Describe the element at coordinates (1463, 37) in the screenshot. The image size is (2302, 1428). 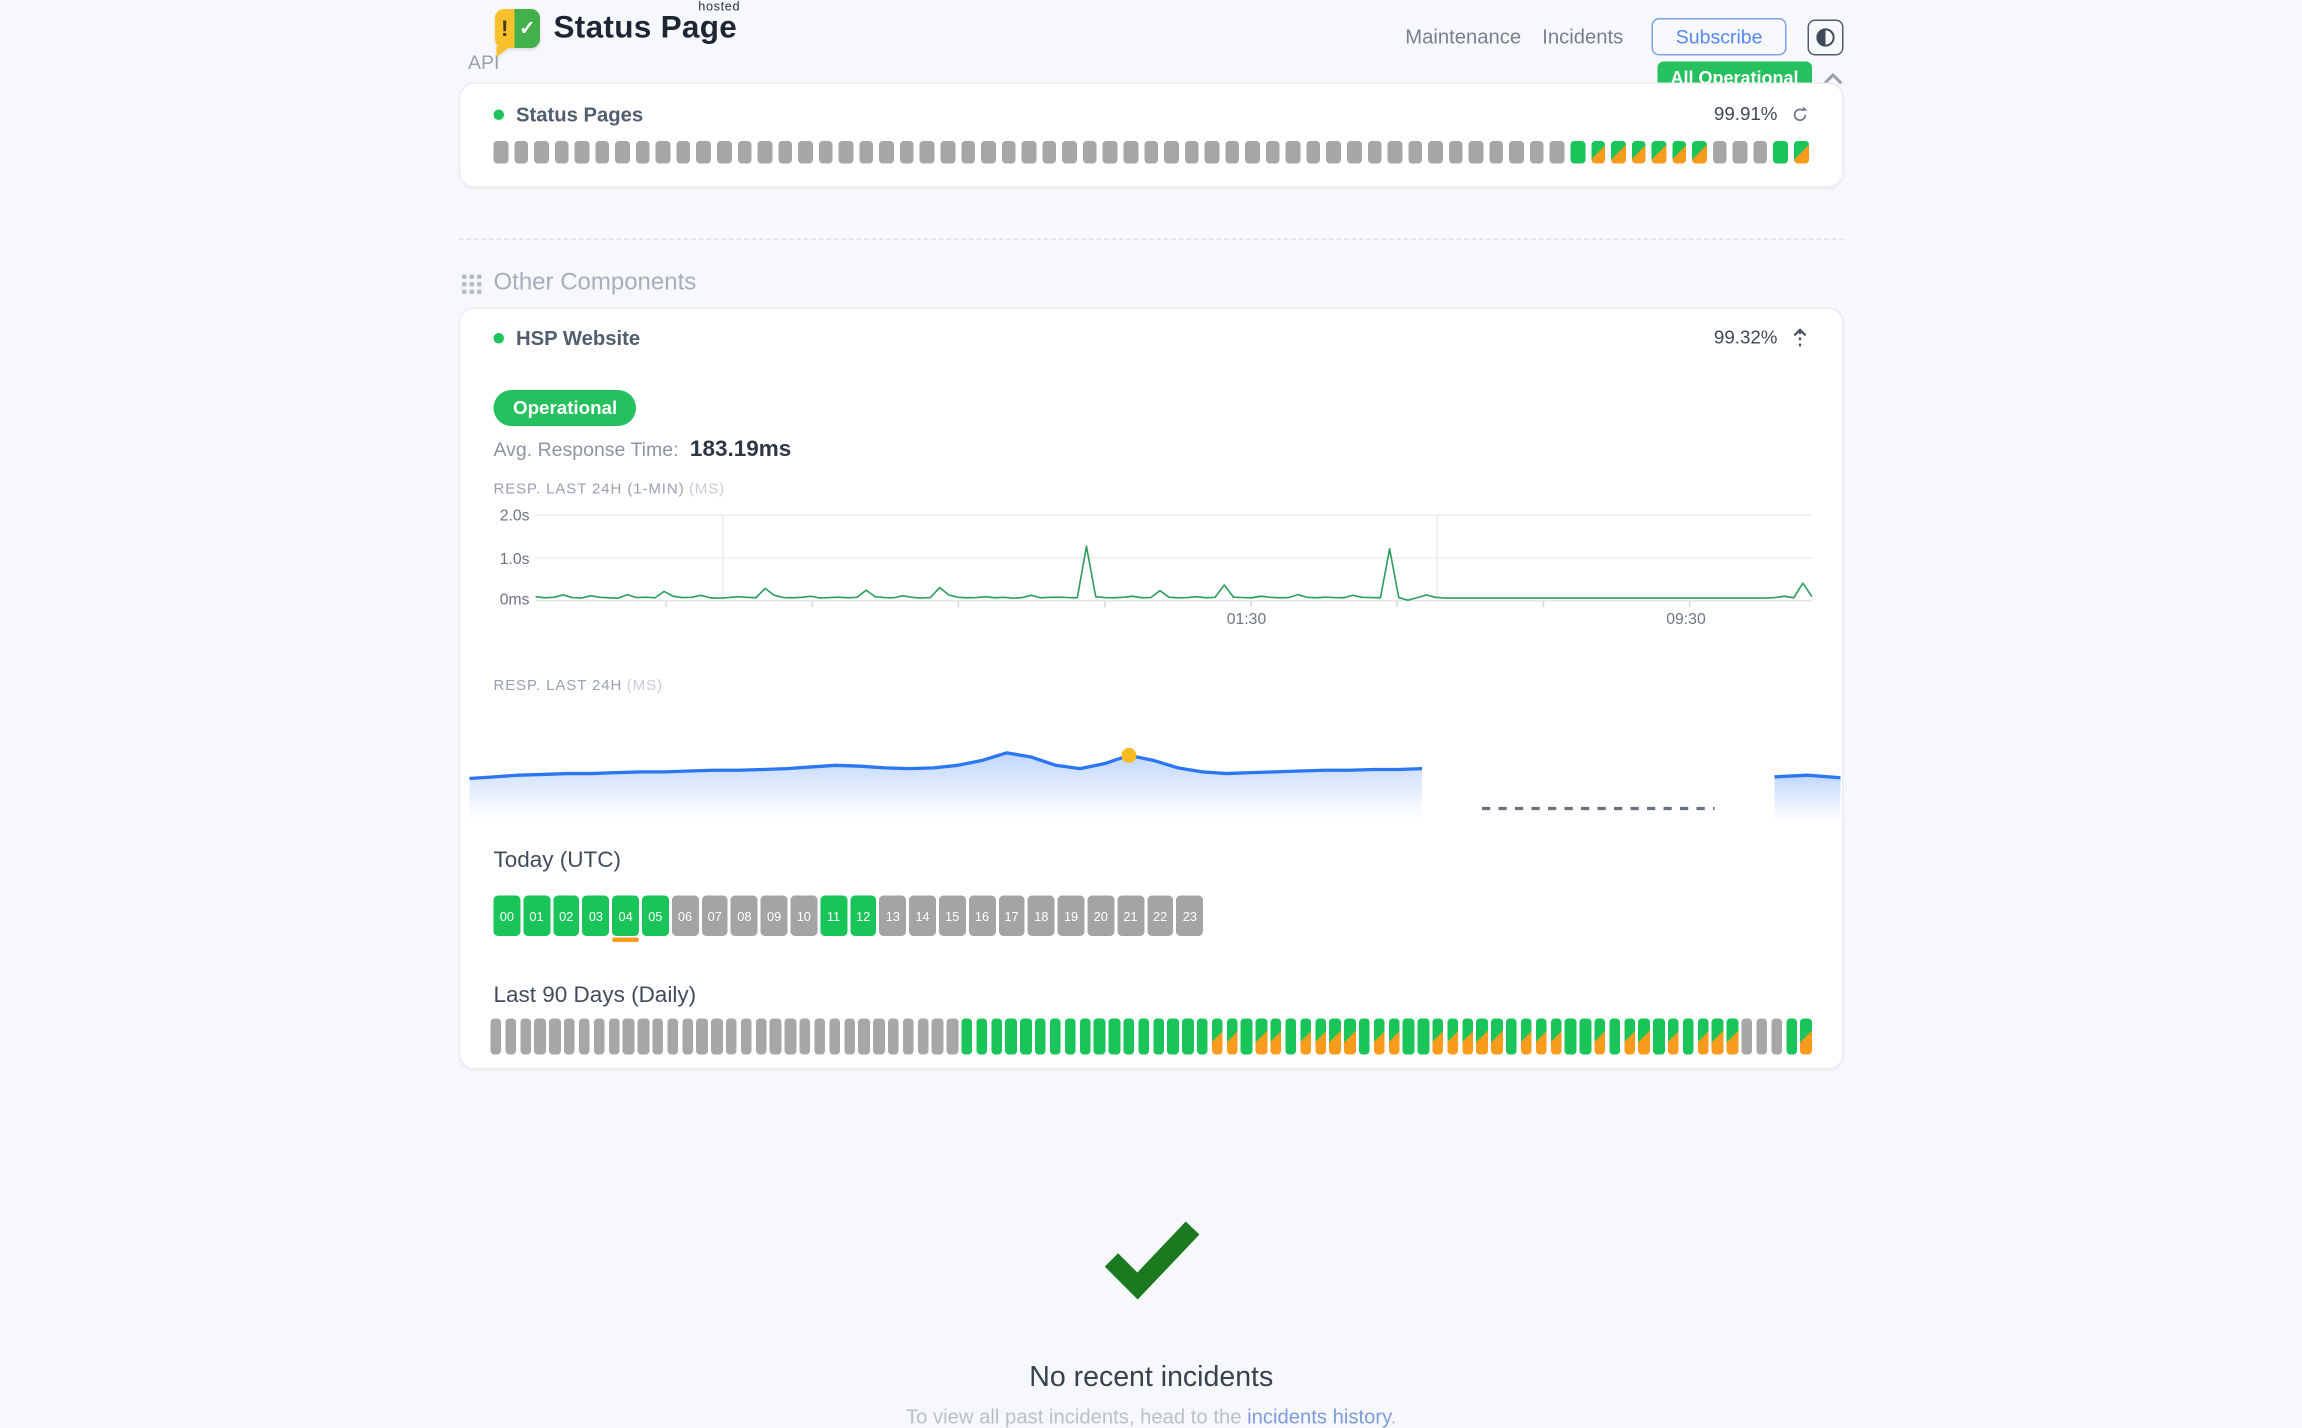
I see `nav-maintenance: Maintenance` at that location.